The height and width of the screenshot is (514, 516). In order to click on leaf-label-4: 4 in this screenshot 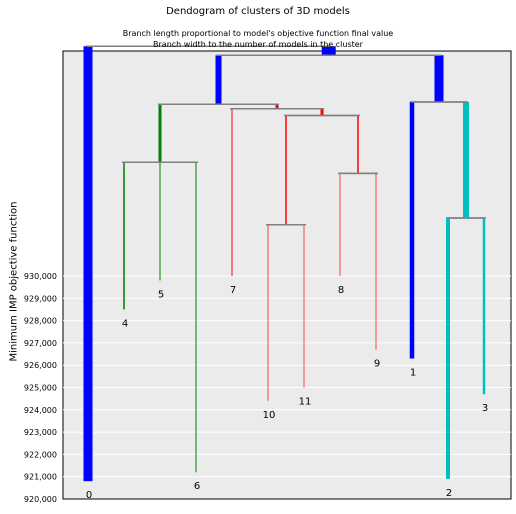, I will do `click(125, 323)`.